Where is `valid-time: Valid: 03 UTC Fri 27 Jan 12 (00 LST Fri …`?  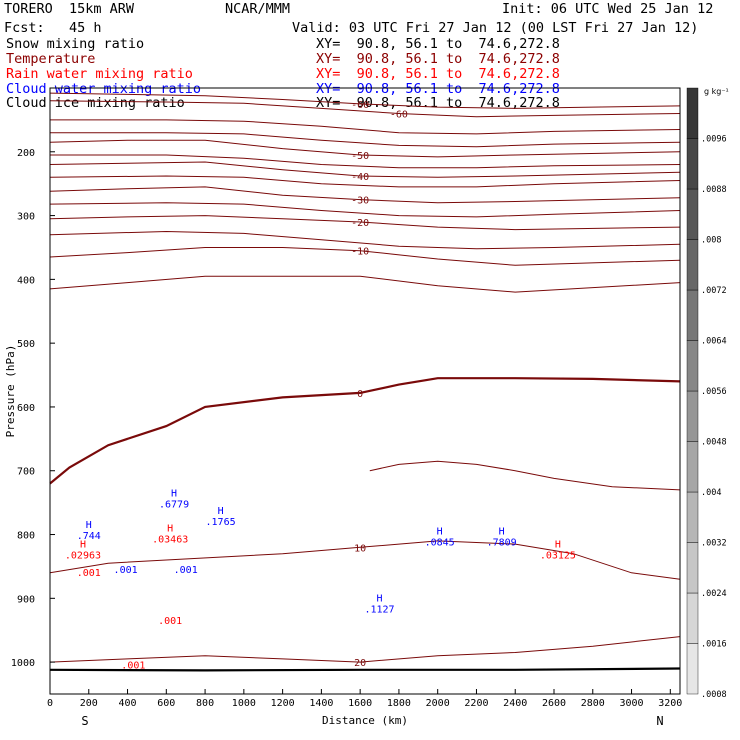 valid-time: Valid: 03 UTC Fri 27 Jan 12 (00 LST Fri … is located at coordinates (495, 28).